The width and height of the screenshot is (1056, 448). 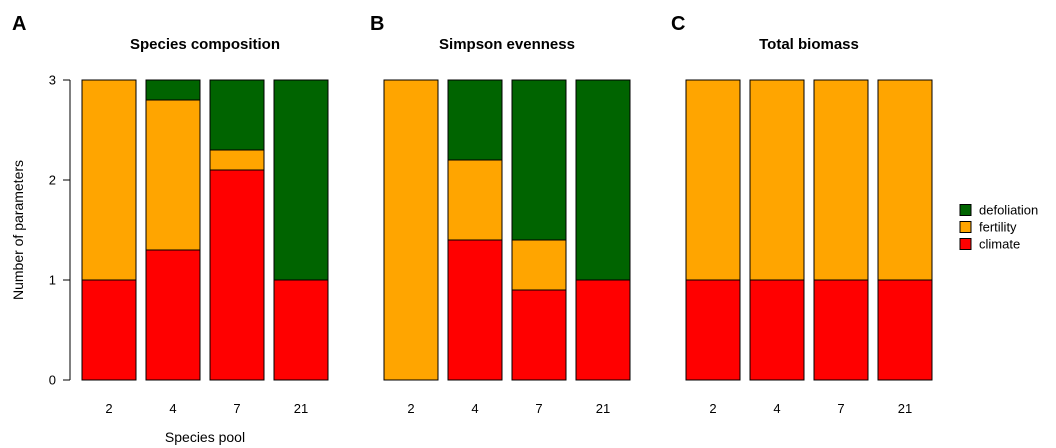 What do you see at coordinates (52, 280) in the screenshot?
I see `y-tick-label: 1` at bounding box center [52, 280].